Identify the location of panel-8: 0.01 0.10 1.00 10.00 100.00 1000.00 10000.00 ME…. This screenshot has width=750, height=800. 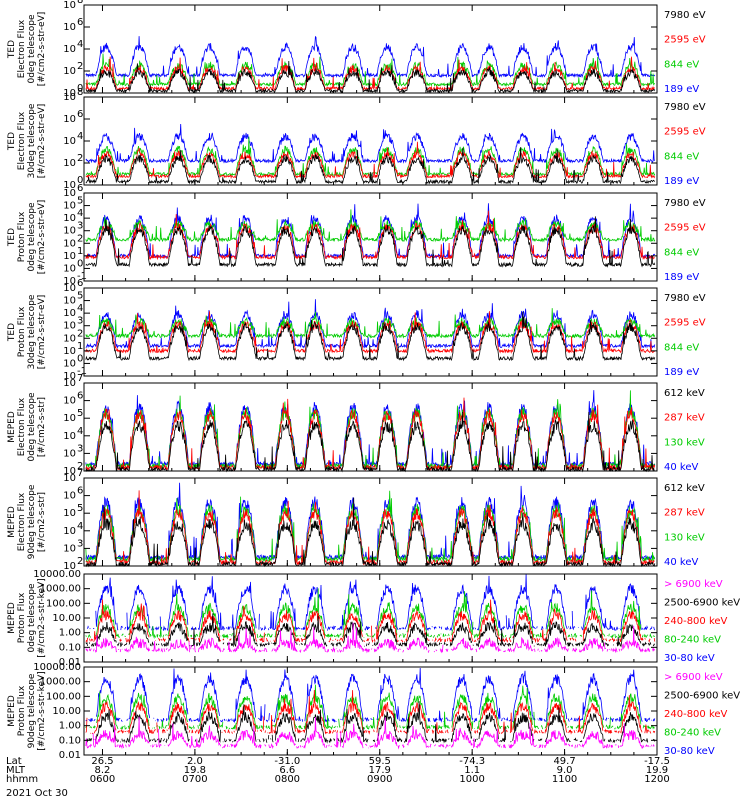
(373, 711).